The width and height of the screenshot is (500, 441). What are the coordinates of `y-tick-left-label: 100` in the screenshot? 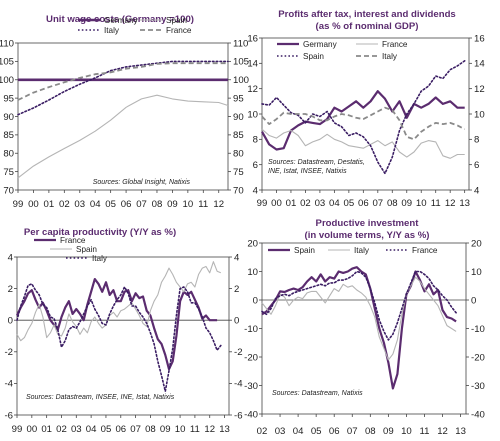 It's located at (7, 80).